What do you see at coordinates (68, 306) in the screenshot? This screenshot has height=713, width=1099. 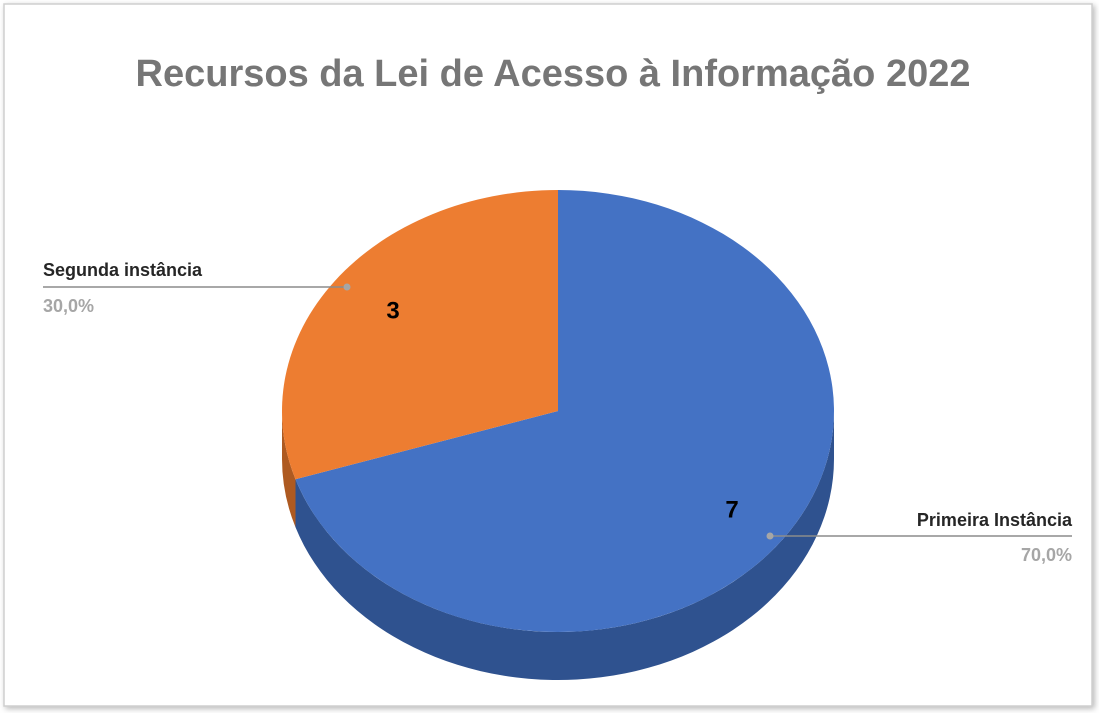 I see `percent-label: 30,0%` at bounding box center [68, 306].